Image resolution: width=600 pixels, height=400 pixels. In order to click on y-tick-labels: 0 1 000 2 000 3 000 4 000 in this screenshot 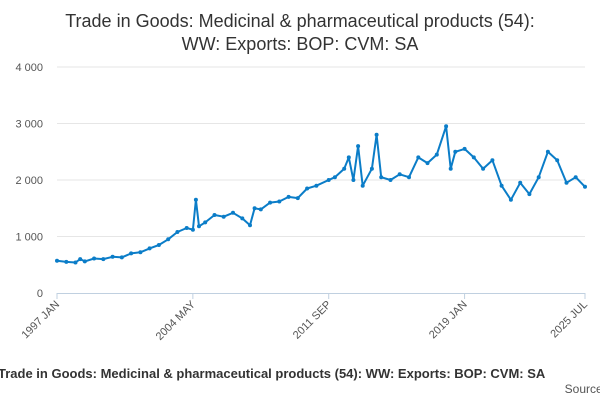, I will do `click(29, 181)`.